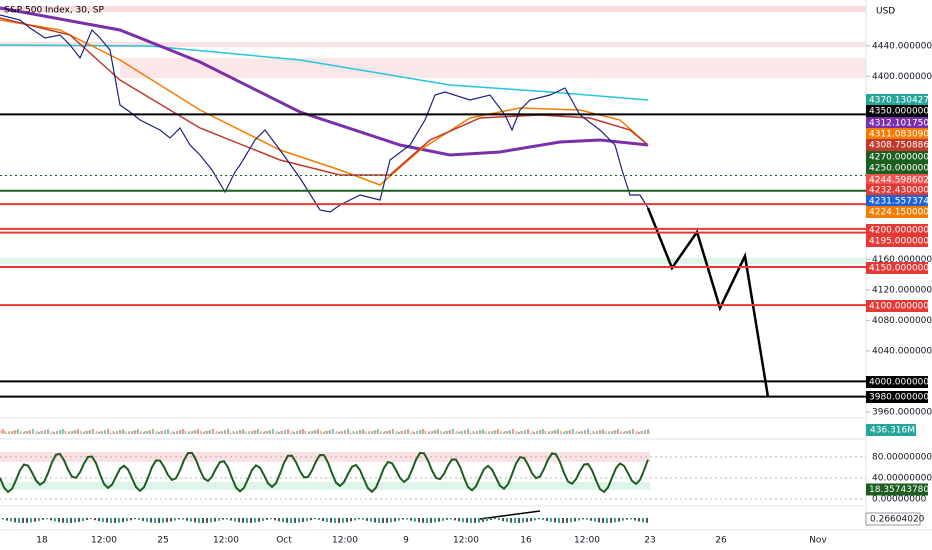 The width and height of the screenshot is (932, 550). What do you see at coordinates (162, 541) in the screenshot?
I see `x-tick-label: 25` at bounding box center [162, 541].